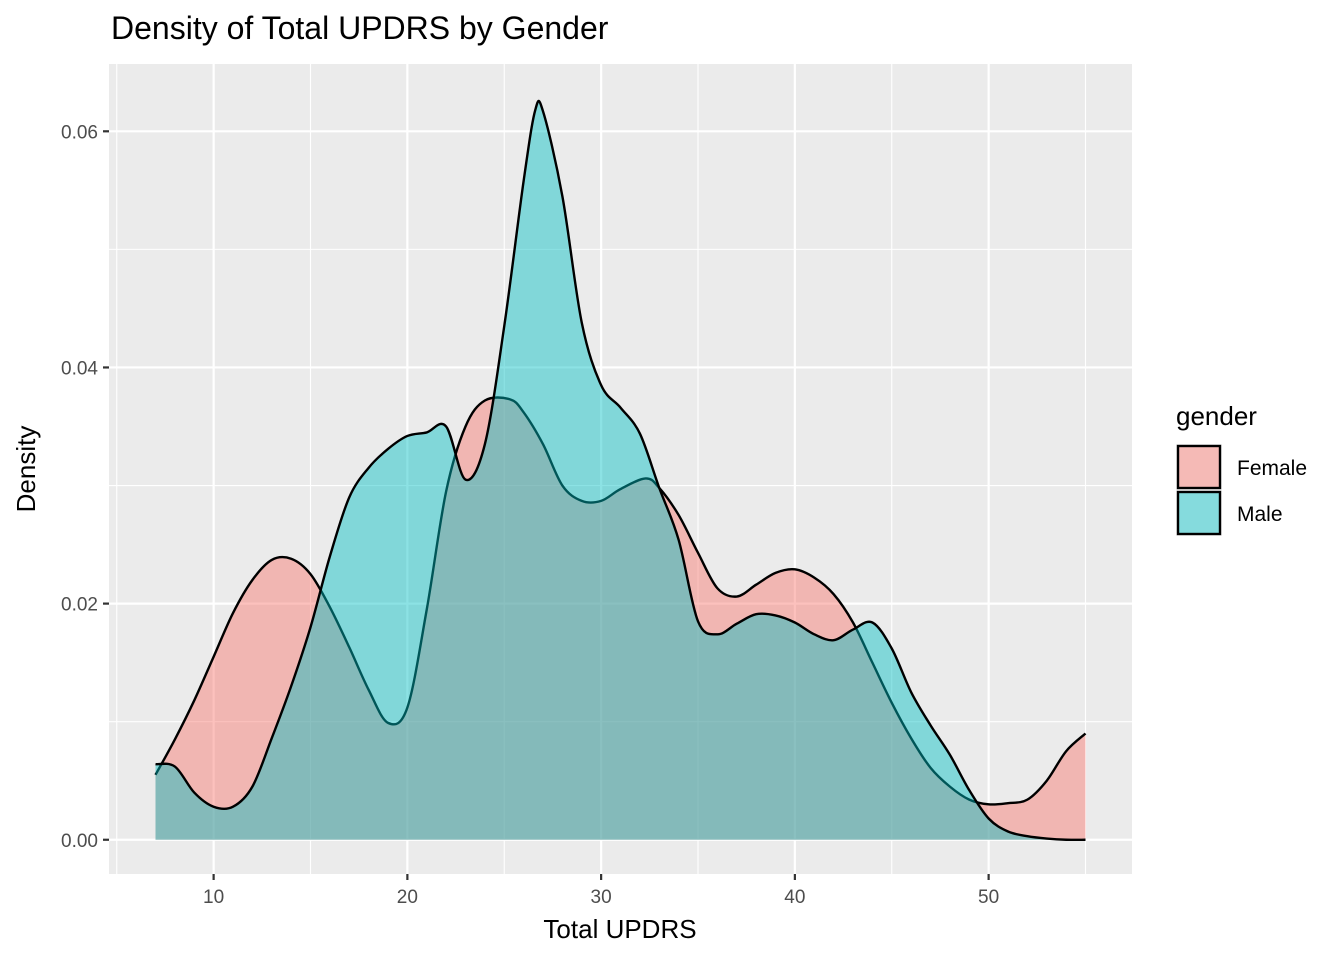 This screenshot has width=1344, height=960. What do you see at coordinates (407, 897) in the screenshot?
I see `x-tick-label: 20` at bounding box center [407, 897].